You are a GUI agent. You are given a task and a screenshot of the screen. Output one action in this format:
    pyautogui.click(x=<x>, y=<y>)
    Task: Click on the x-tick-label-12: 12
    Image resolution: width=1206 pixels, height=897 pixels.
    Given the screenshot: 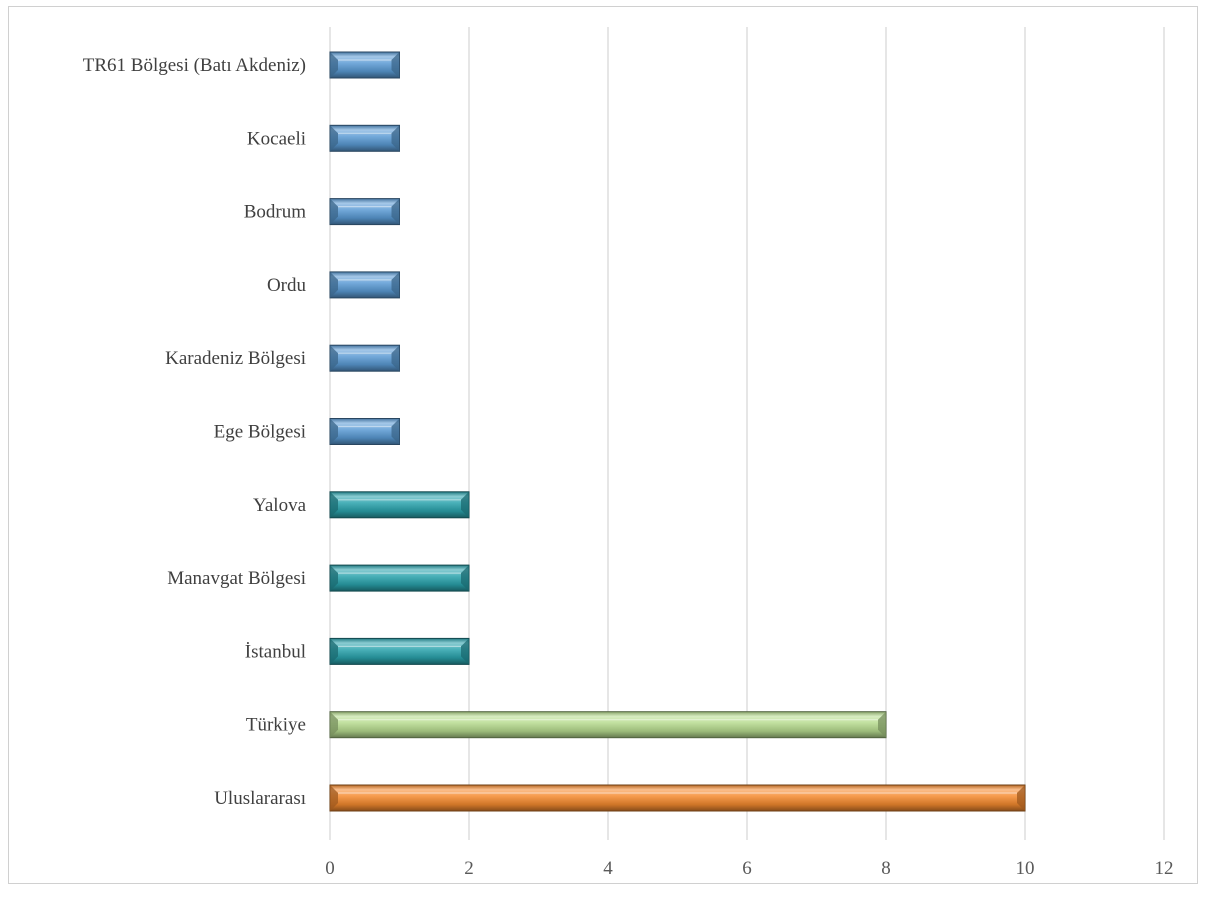 What is the action you would take?
    pyautogui.click(x=1164, y=868)
    